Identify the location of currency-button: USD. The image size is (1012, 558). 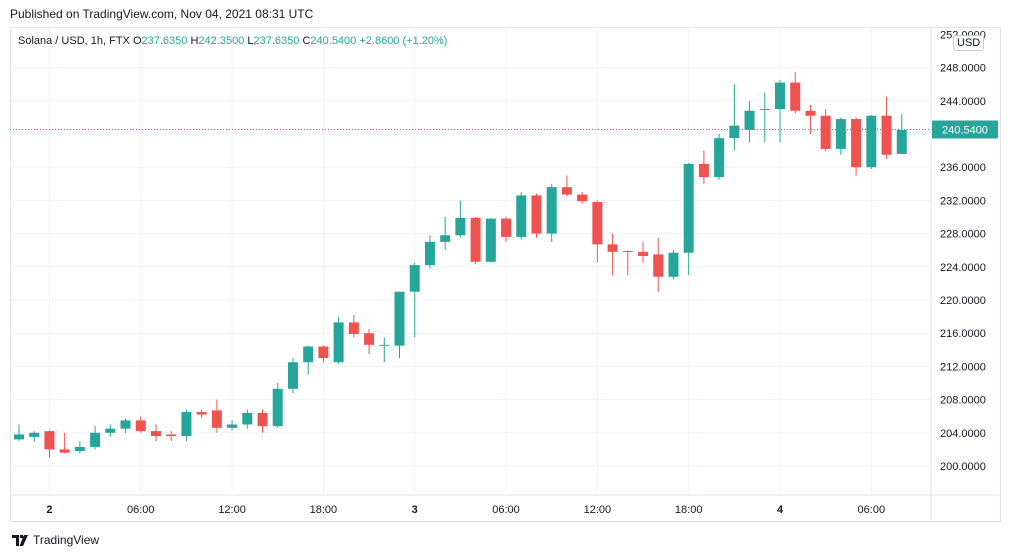
(969, 43).